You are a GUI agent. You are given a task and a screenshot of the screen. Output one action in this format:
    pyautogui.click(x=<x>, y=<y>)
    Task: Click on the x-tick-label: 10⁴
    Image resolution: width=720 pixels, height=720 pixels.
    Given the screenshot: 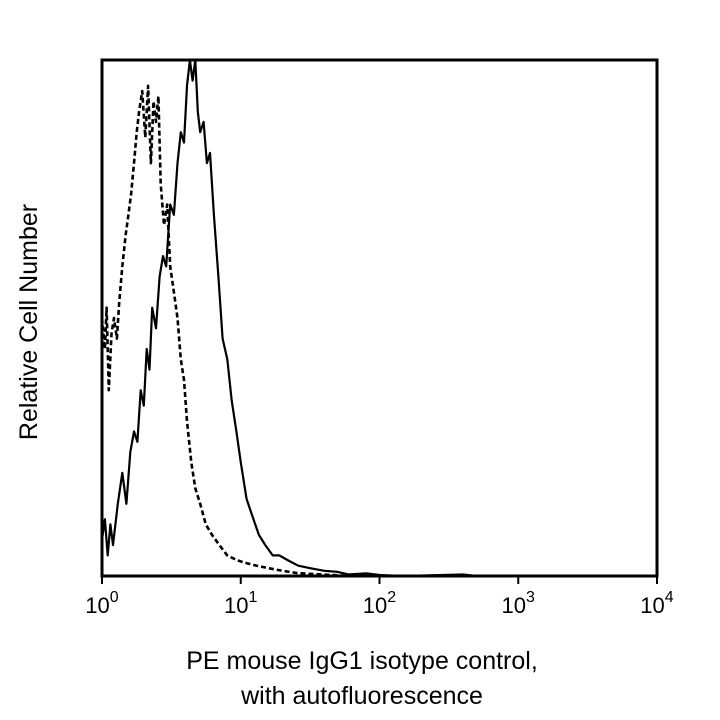 What is the action you would take?
    pyautogui.click(x=656, y=603)
    